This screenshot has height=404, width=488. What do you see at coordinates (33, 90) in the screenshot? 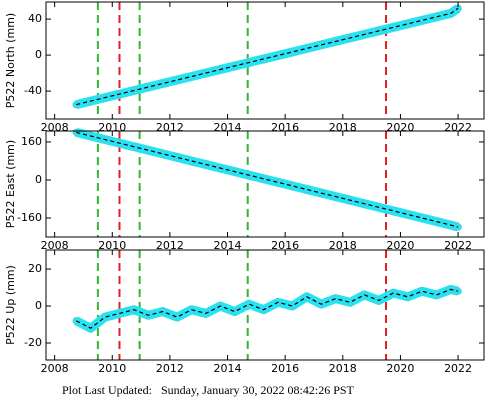
I see `y-tick-label: -40` at bounding box center [33, 90].